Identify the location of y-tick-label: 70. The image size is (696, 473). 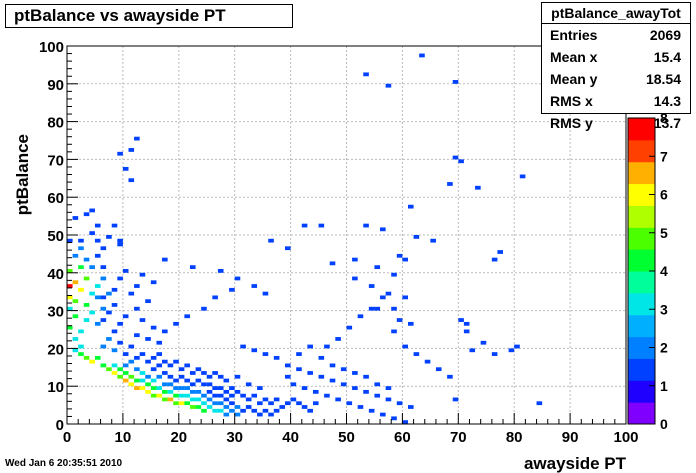
(55, 160).